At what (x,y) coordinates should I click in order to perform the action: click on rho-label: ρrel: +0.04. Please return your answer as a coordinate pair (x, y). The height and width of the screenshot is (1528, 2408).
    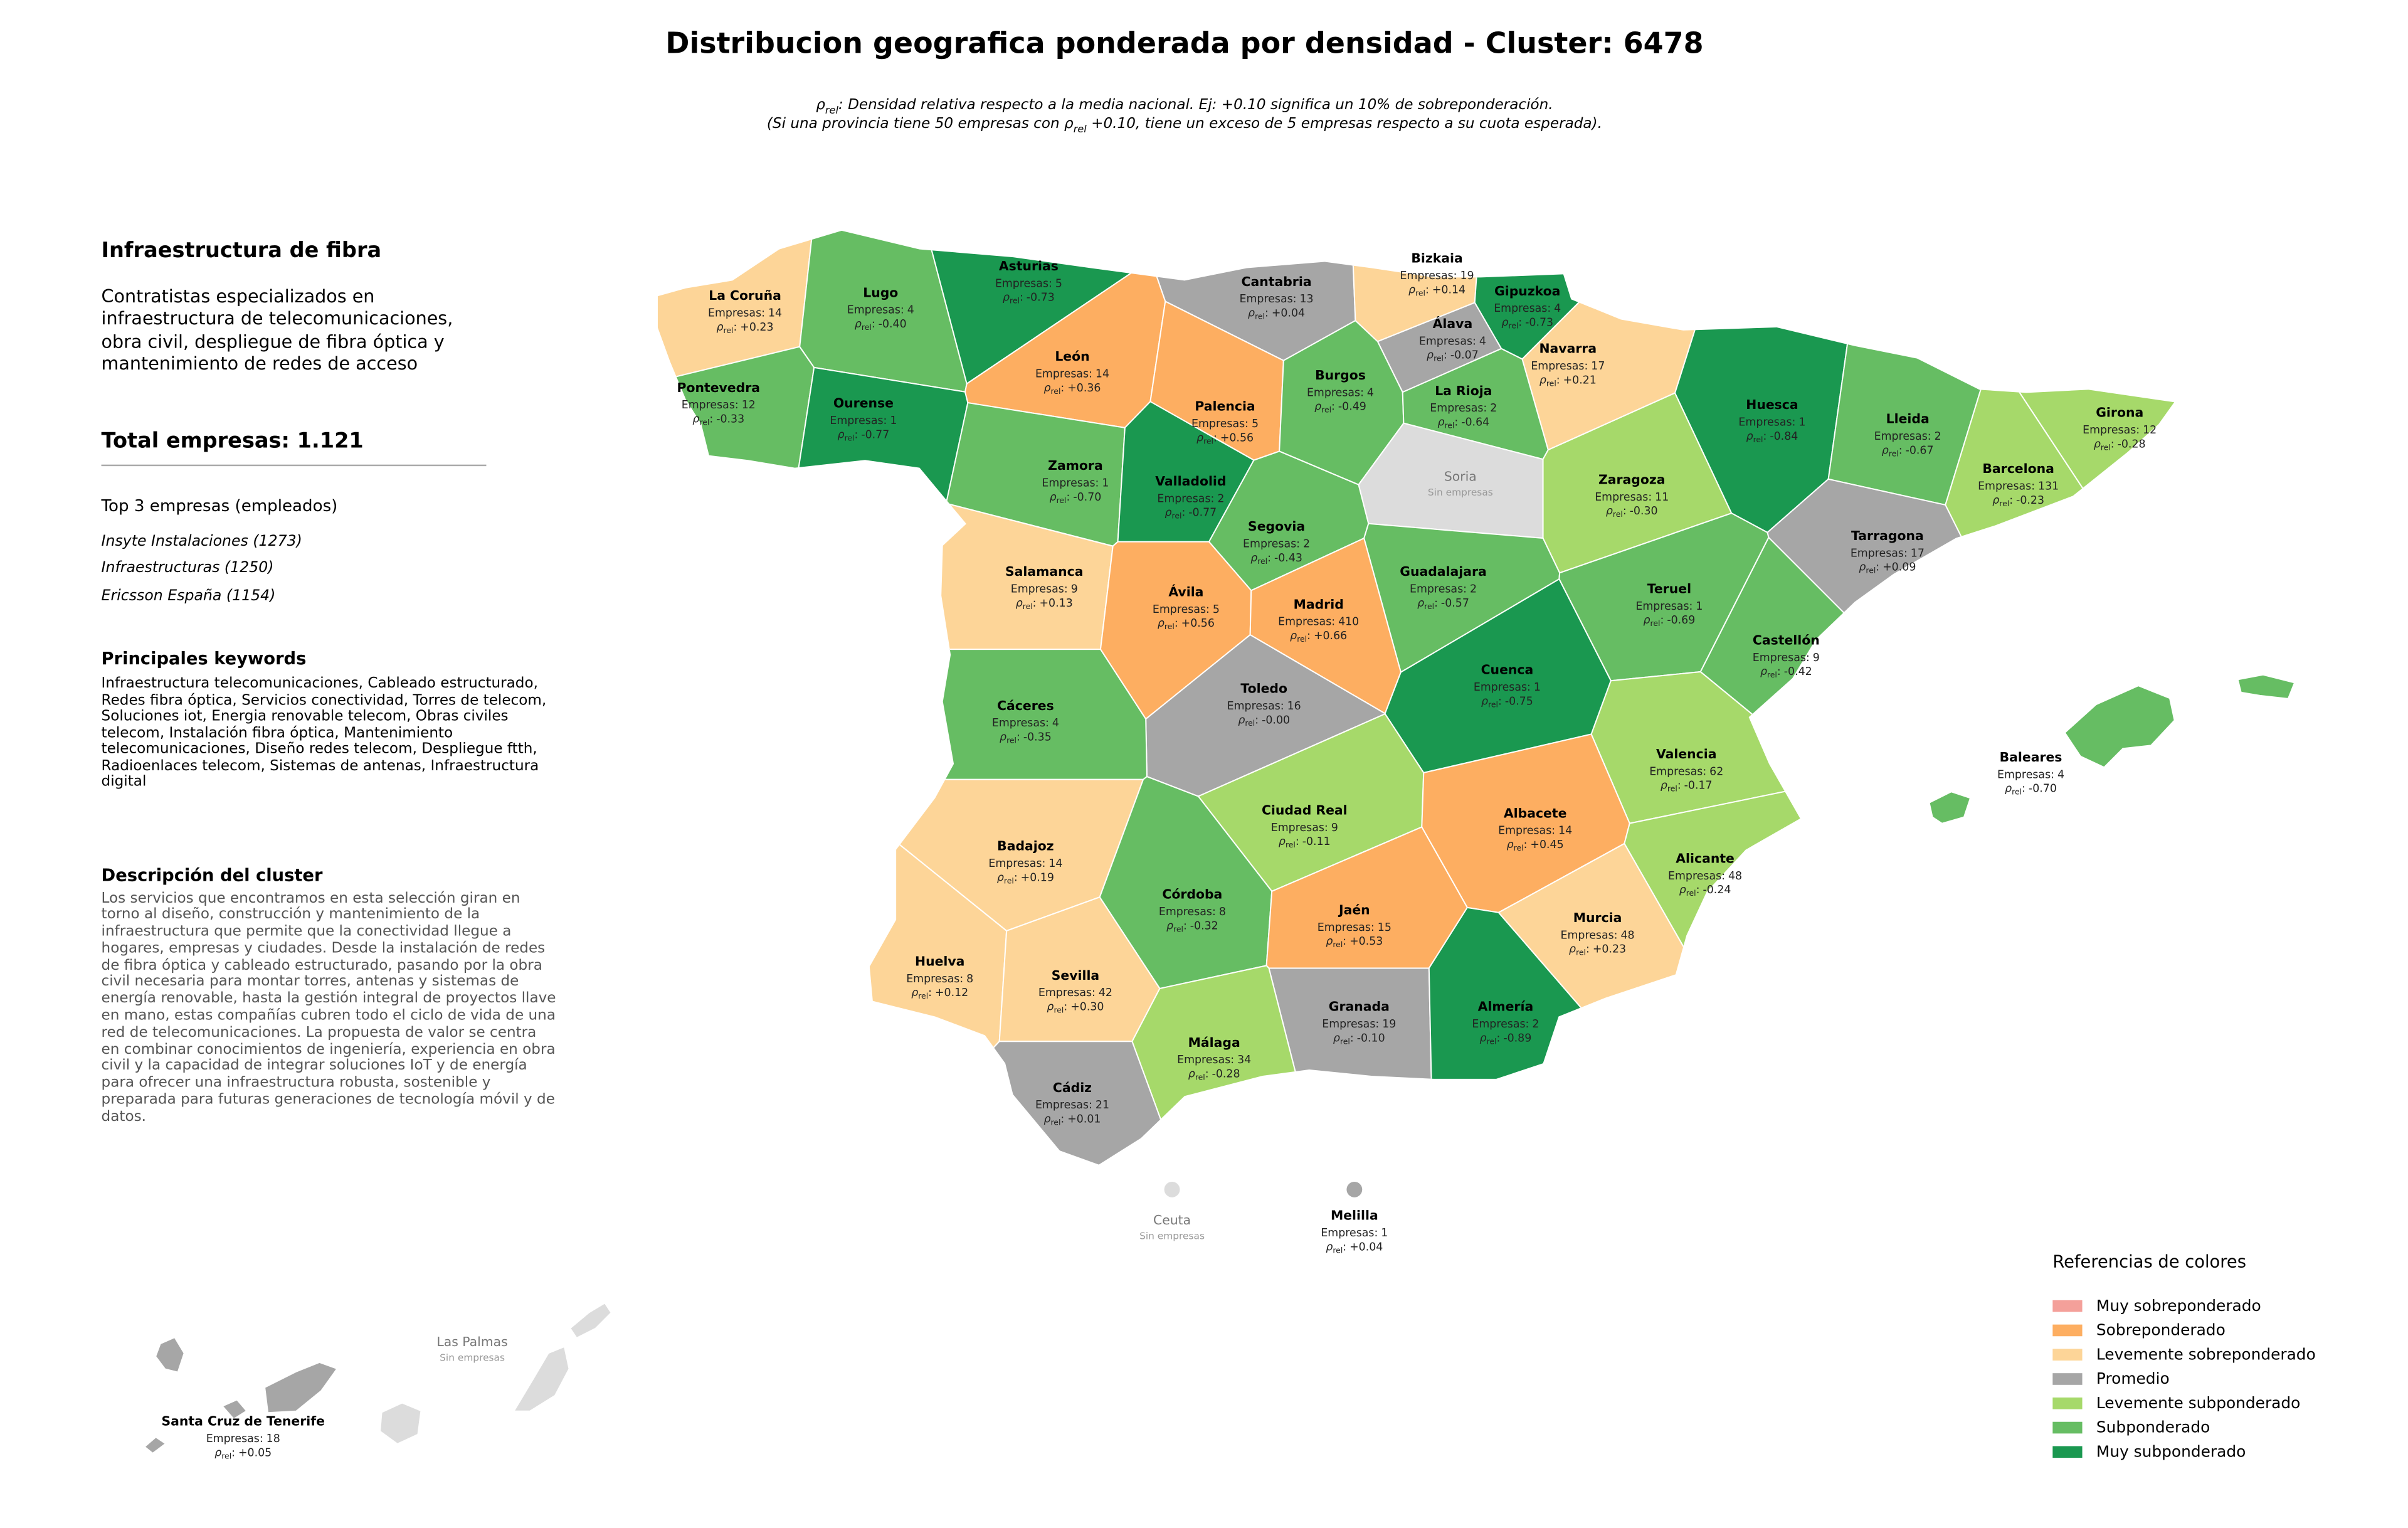
    Looking at the image, I should click on (1354, 1247).